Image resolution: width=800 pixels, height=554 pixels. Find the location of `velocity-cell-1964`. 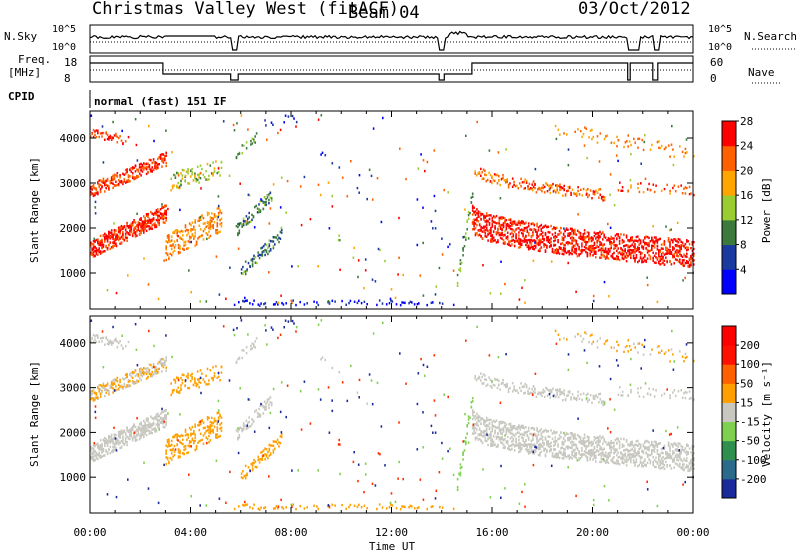

velocity-cell-1964 is located at coordinates (617, 449).